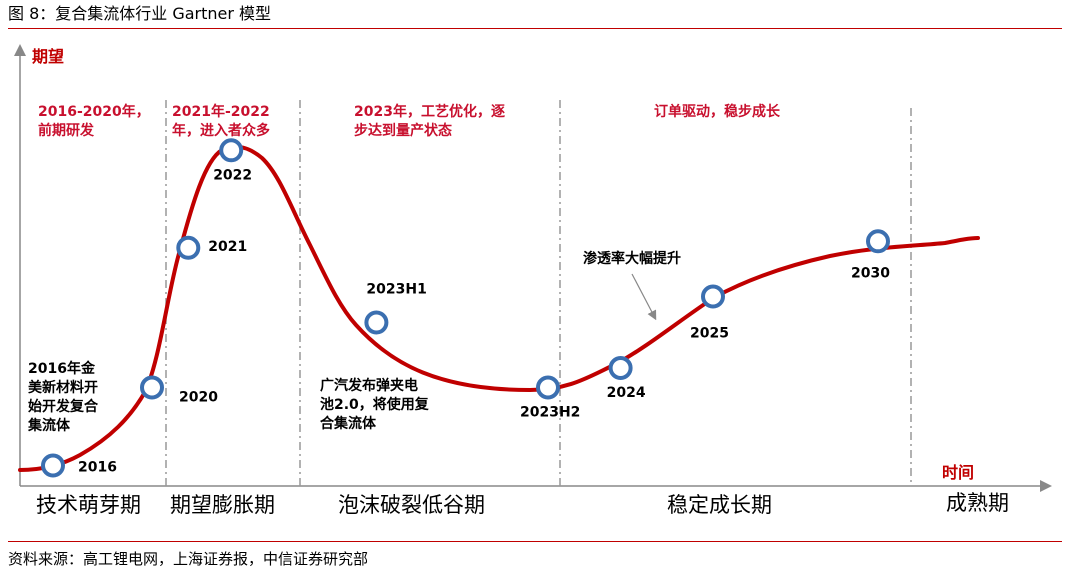 This screenshot has height=578, width=1080. Describe the element at coordinates (375, 404) in the screenshot. I see `annotation-2023h1-line-2: 池2.0，将使用复` at that location.